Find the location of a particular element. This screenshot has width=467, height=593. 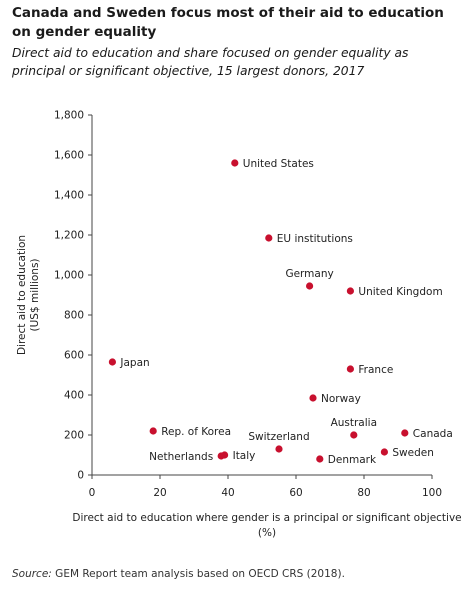

y-tick-label: 1,200 is located at coordinates (69, 236).